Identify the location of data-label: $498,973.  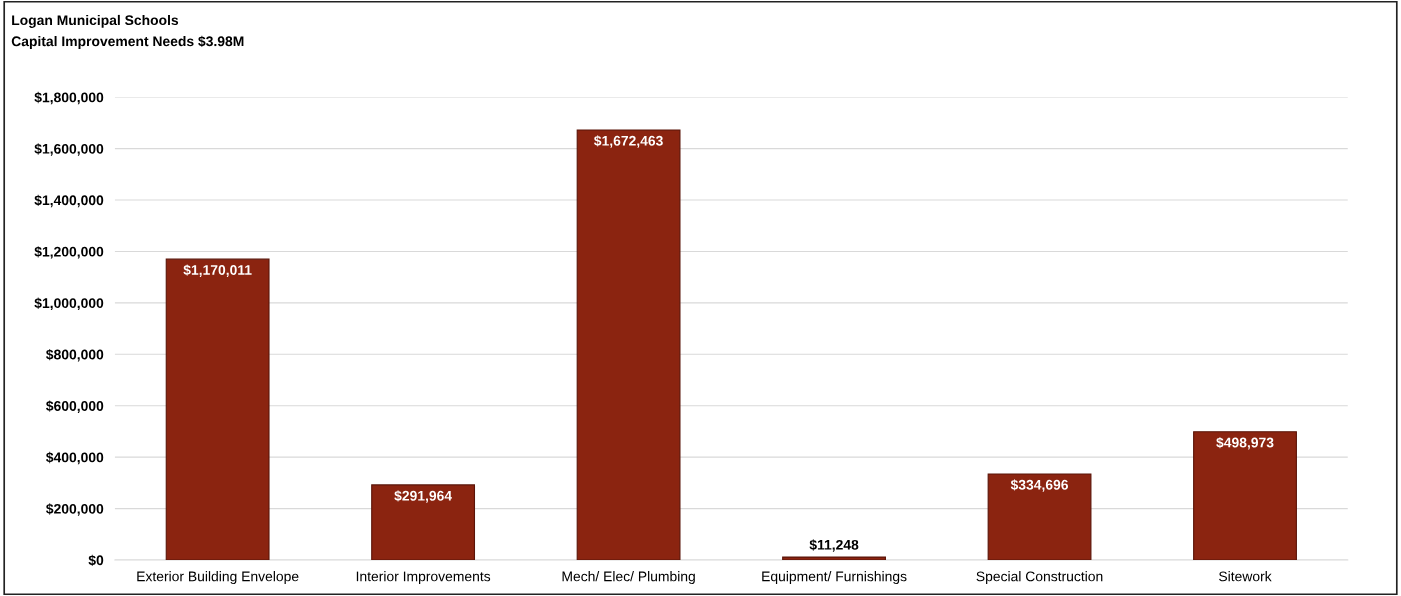
(1245, 443).